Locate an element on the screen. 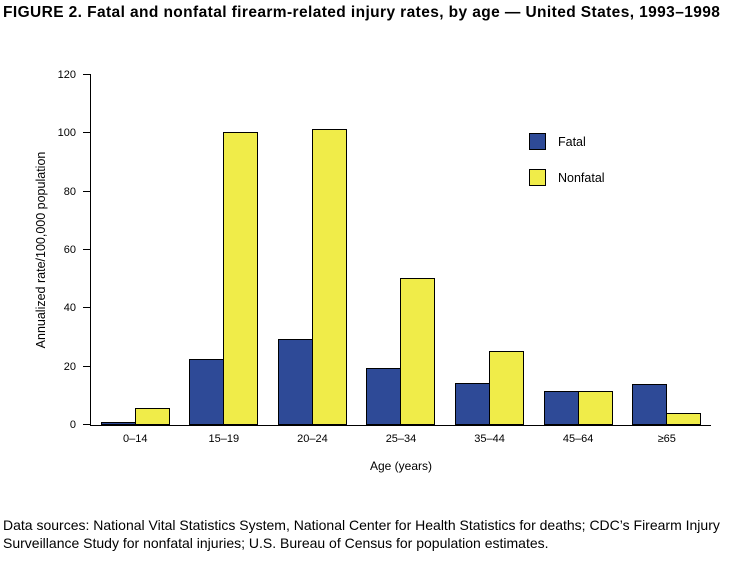 This screenshot has width=748, height=574. legend-label: Nonfatal is located at coordinates (581, 177).